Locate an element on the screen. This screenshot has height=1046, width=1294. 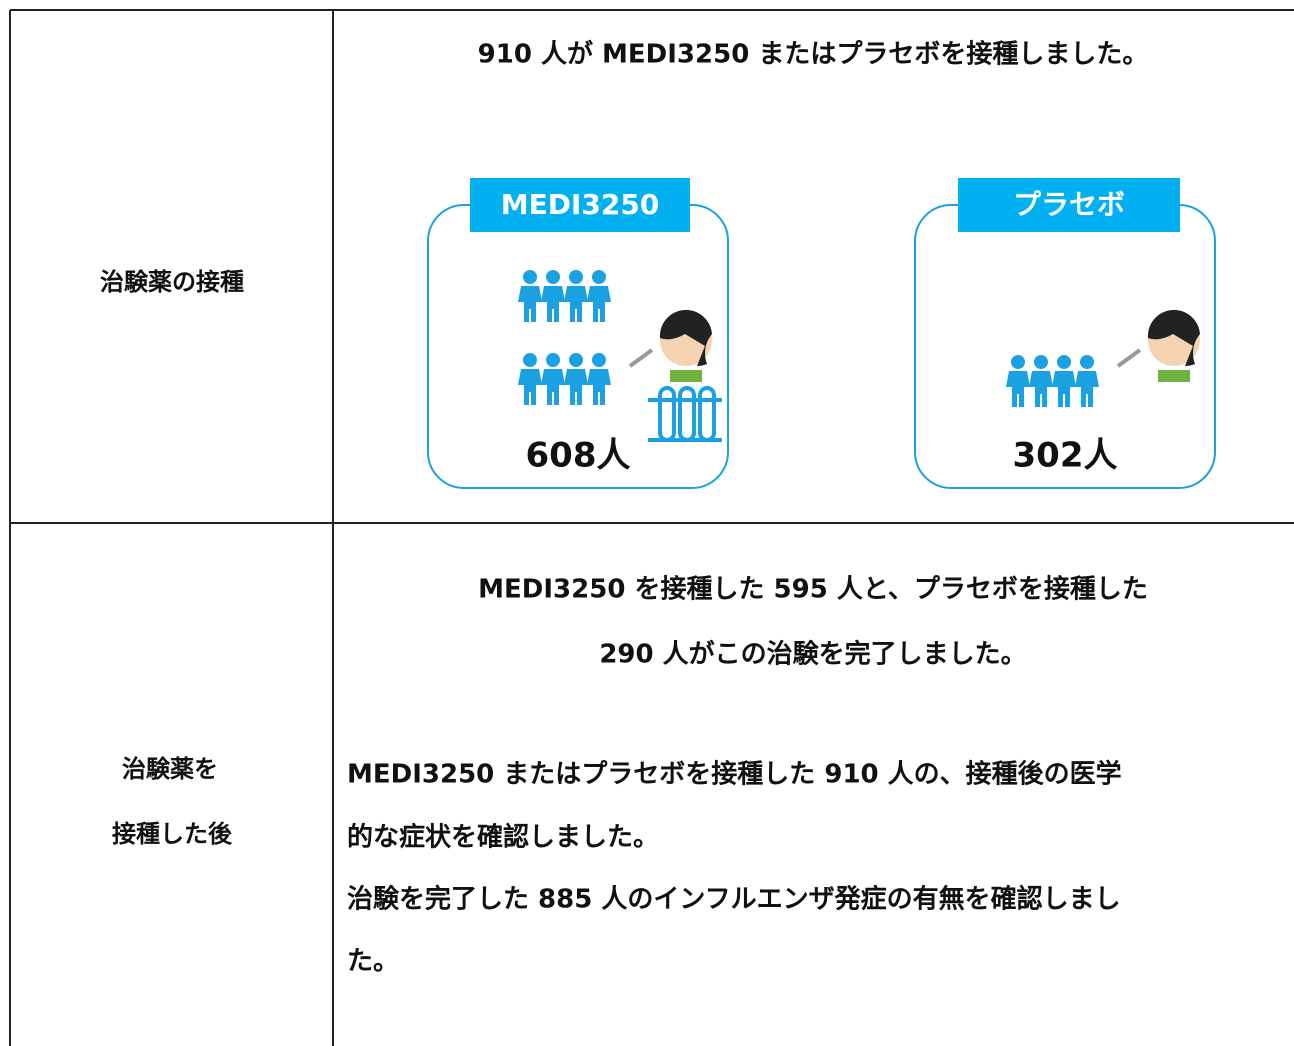
paragraph-line: た。 is located at coordinates (373, 962).